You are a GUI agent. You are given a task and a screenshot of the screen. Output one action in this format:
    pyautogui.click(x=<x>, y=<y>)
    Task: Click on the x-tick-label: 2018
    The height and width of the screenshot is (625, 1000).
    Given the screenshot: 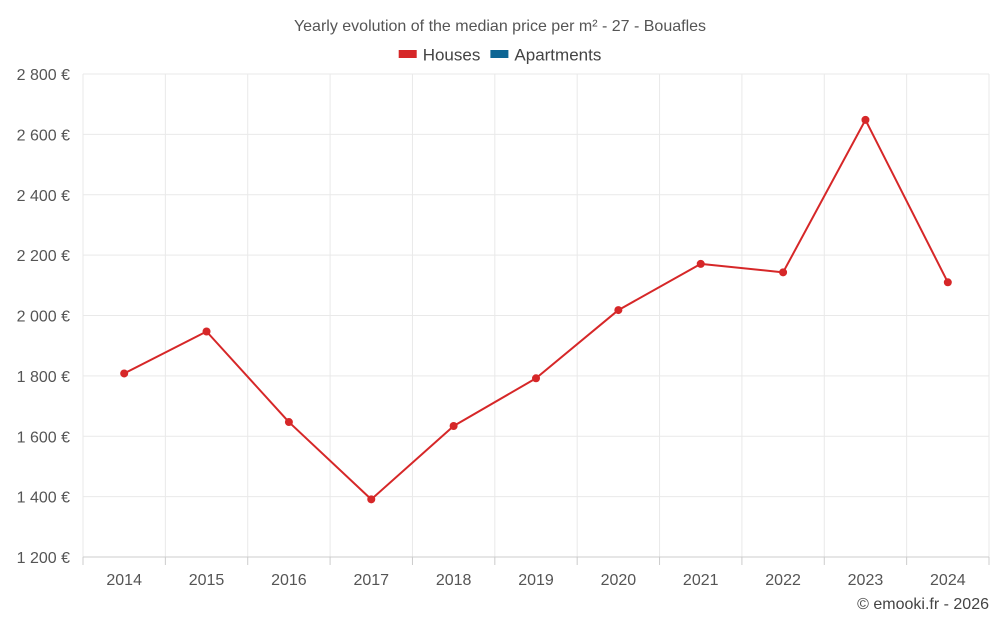 What is the action you would take?
    pyautogui.click(x=454, y=580)
    